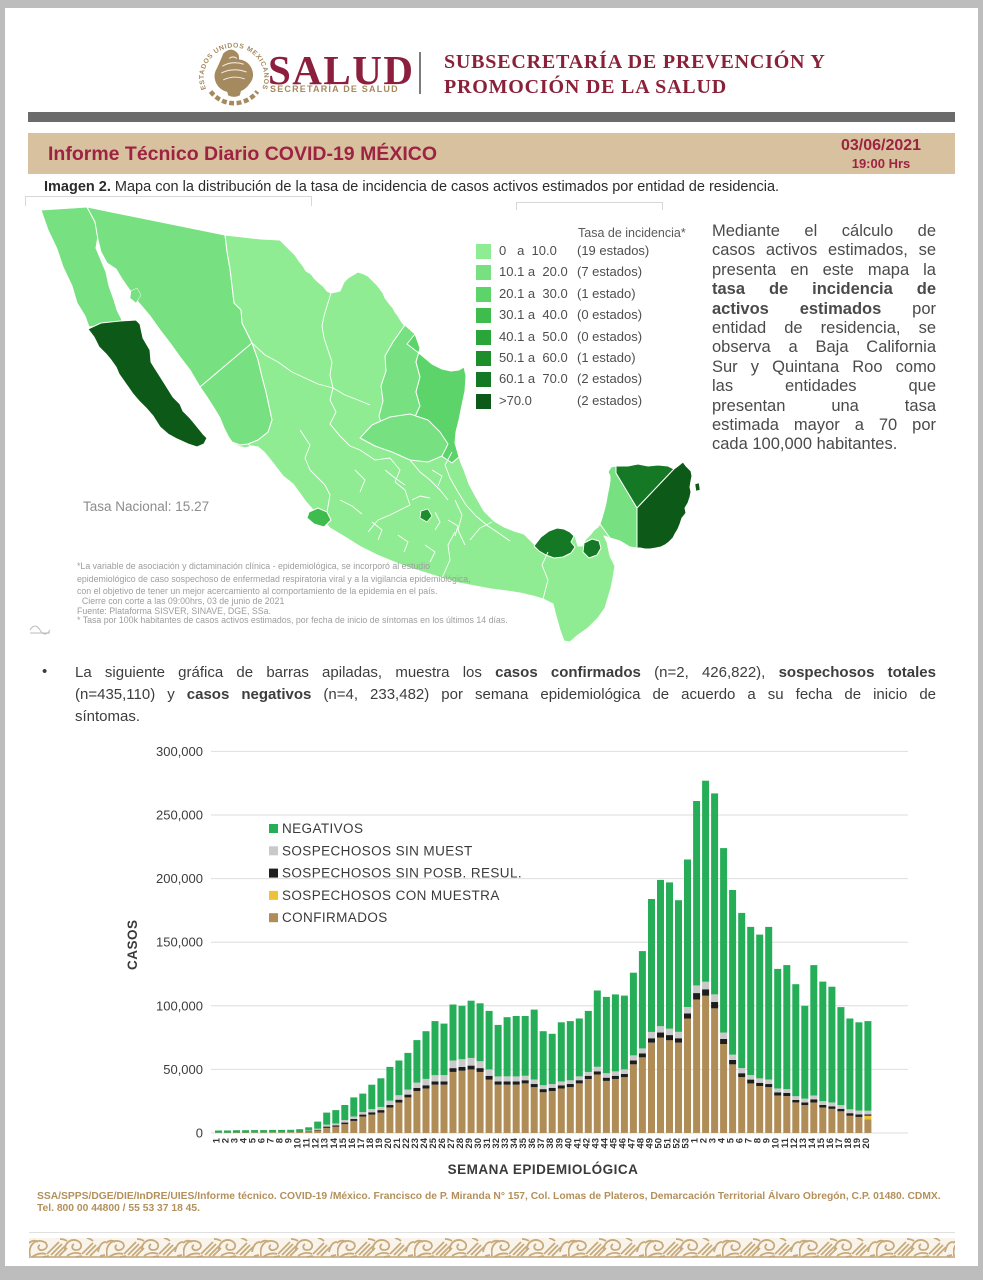  I want to click on svg-text: CASOS, so click(132, 944).